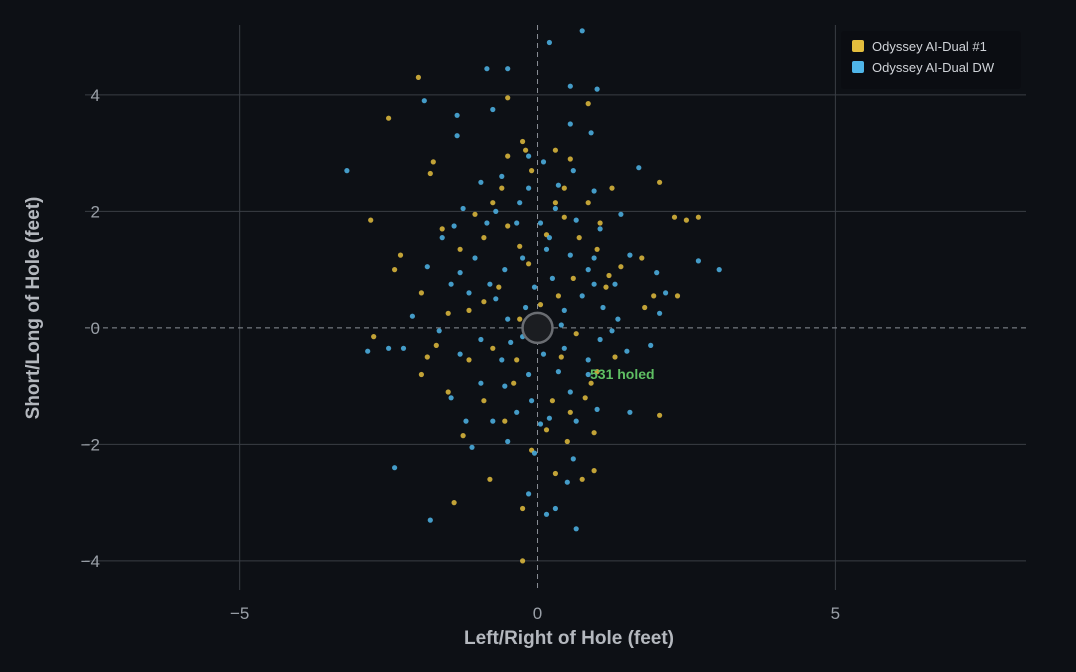 This screenshot has width=1076, height=672. I want to click on hole-icon, so click(537, 328).